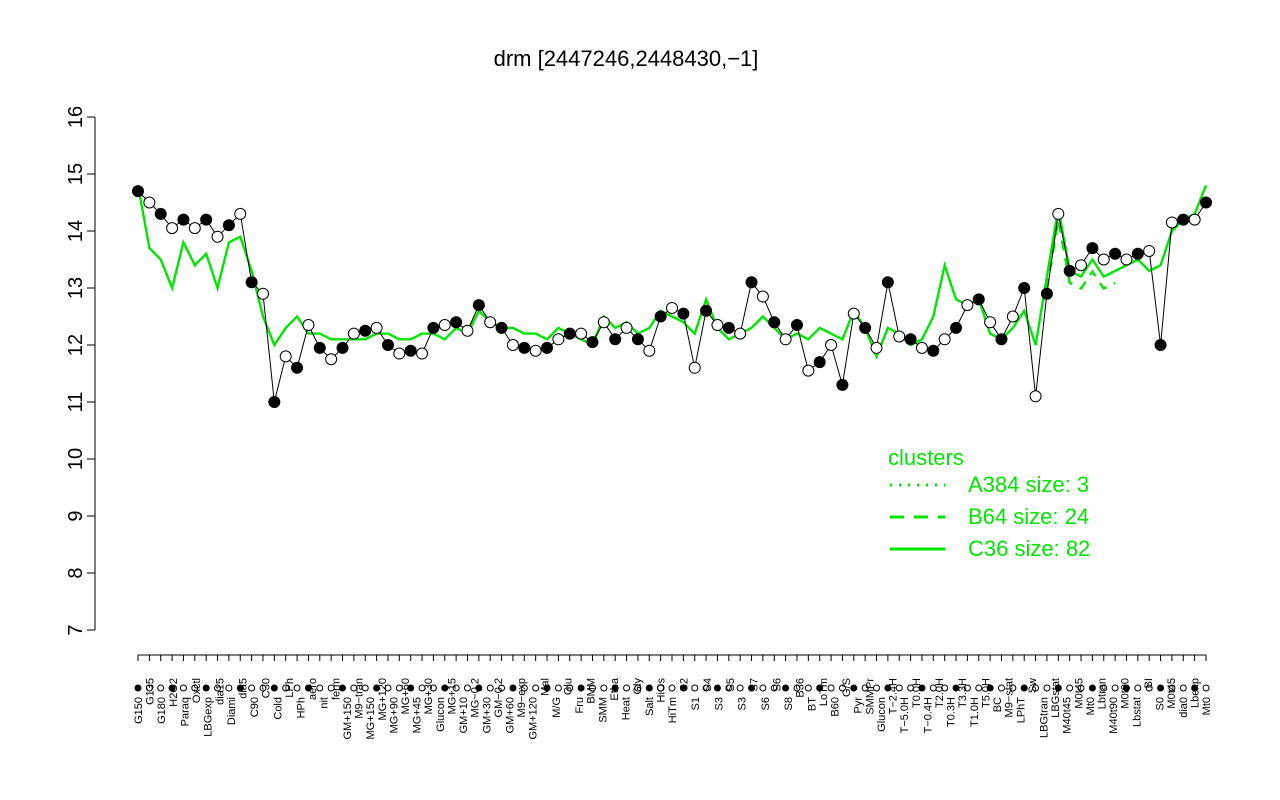 The image size is (1280, 800). I want to click on x-tick-label: GM+150, so click(348, 718).